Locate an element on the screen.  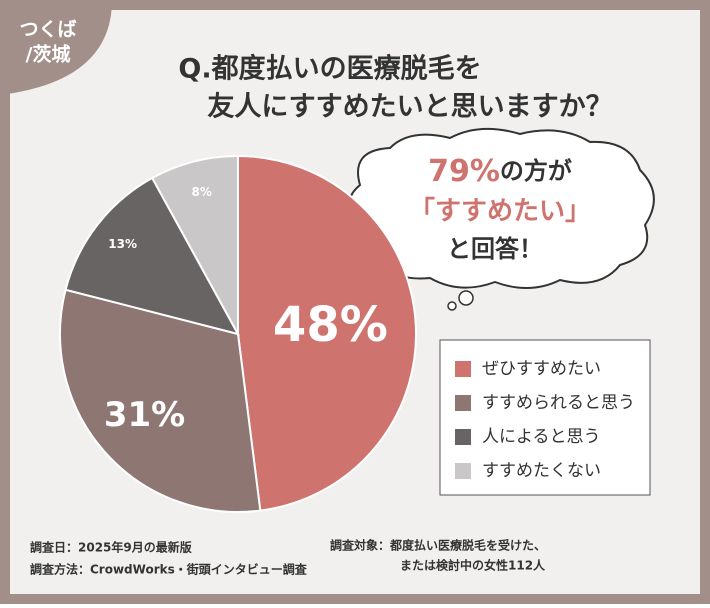
footnote: 調査対象：都度払い医療脱毛を受けた、 is located at coordinates (438, 545).